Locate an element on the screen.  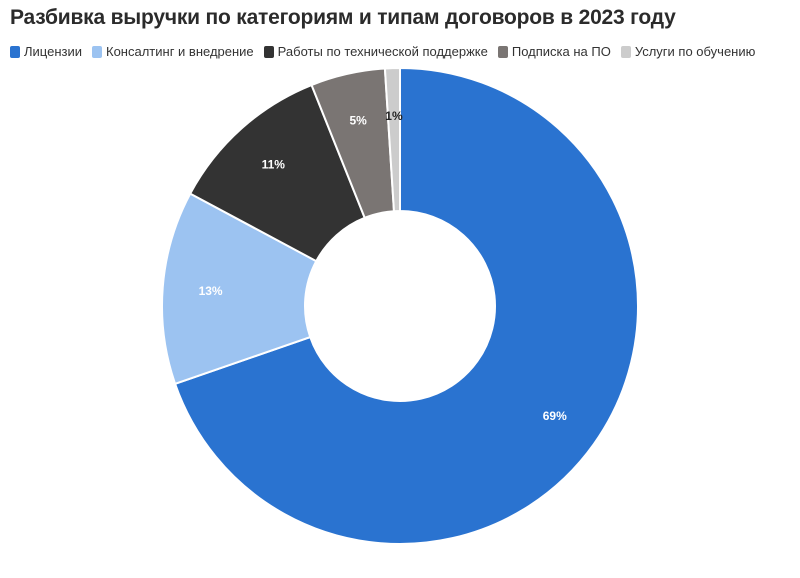
slice-label-training: 1% is located at coordinates (394, 116).